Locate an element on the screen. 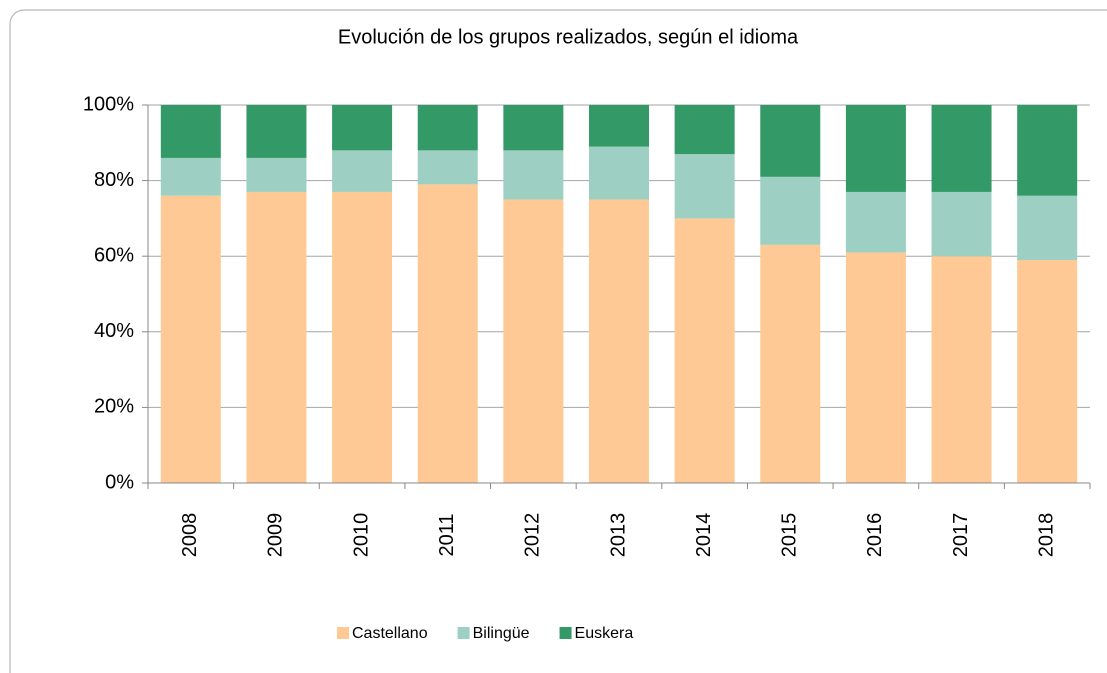 The image size is (1107, 673). y-tick-label: 40% is located at coordinates (114, 331).